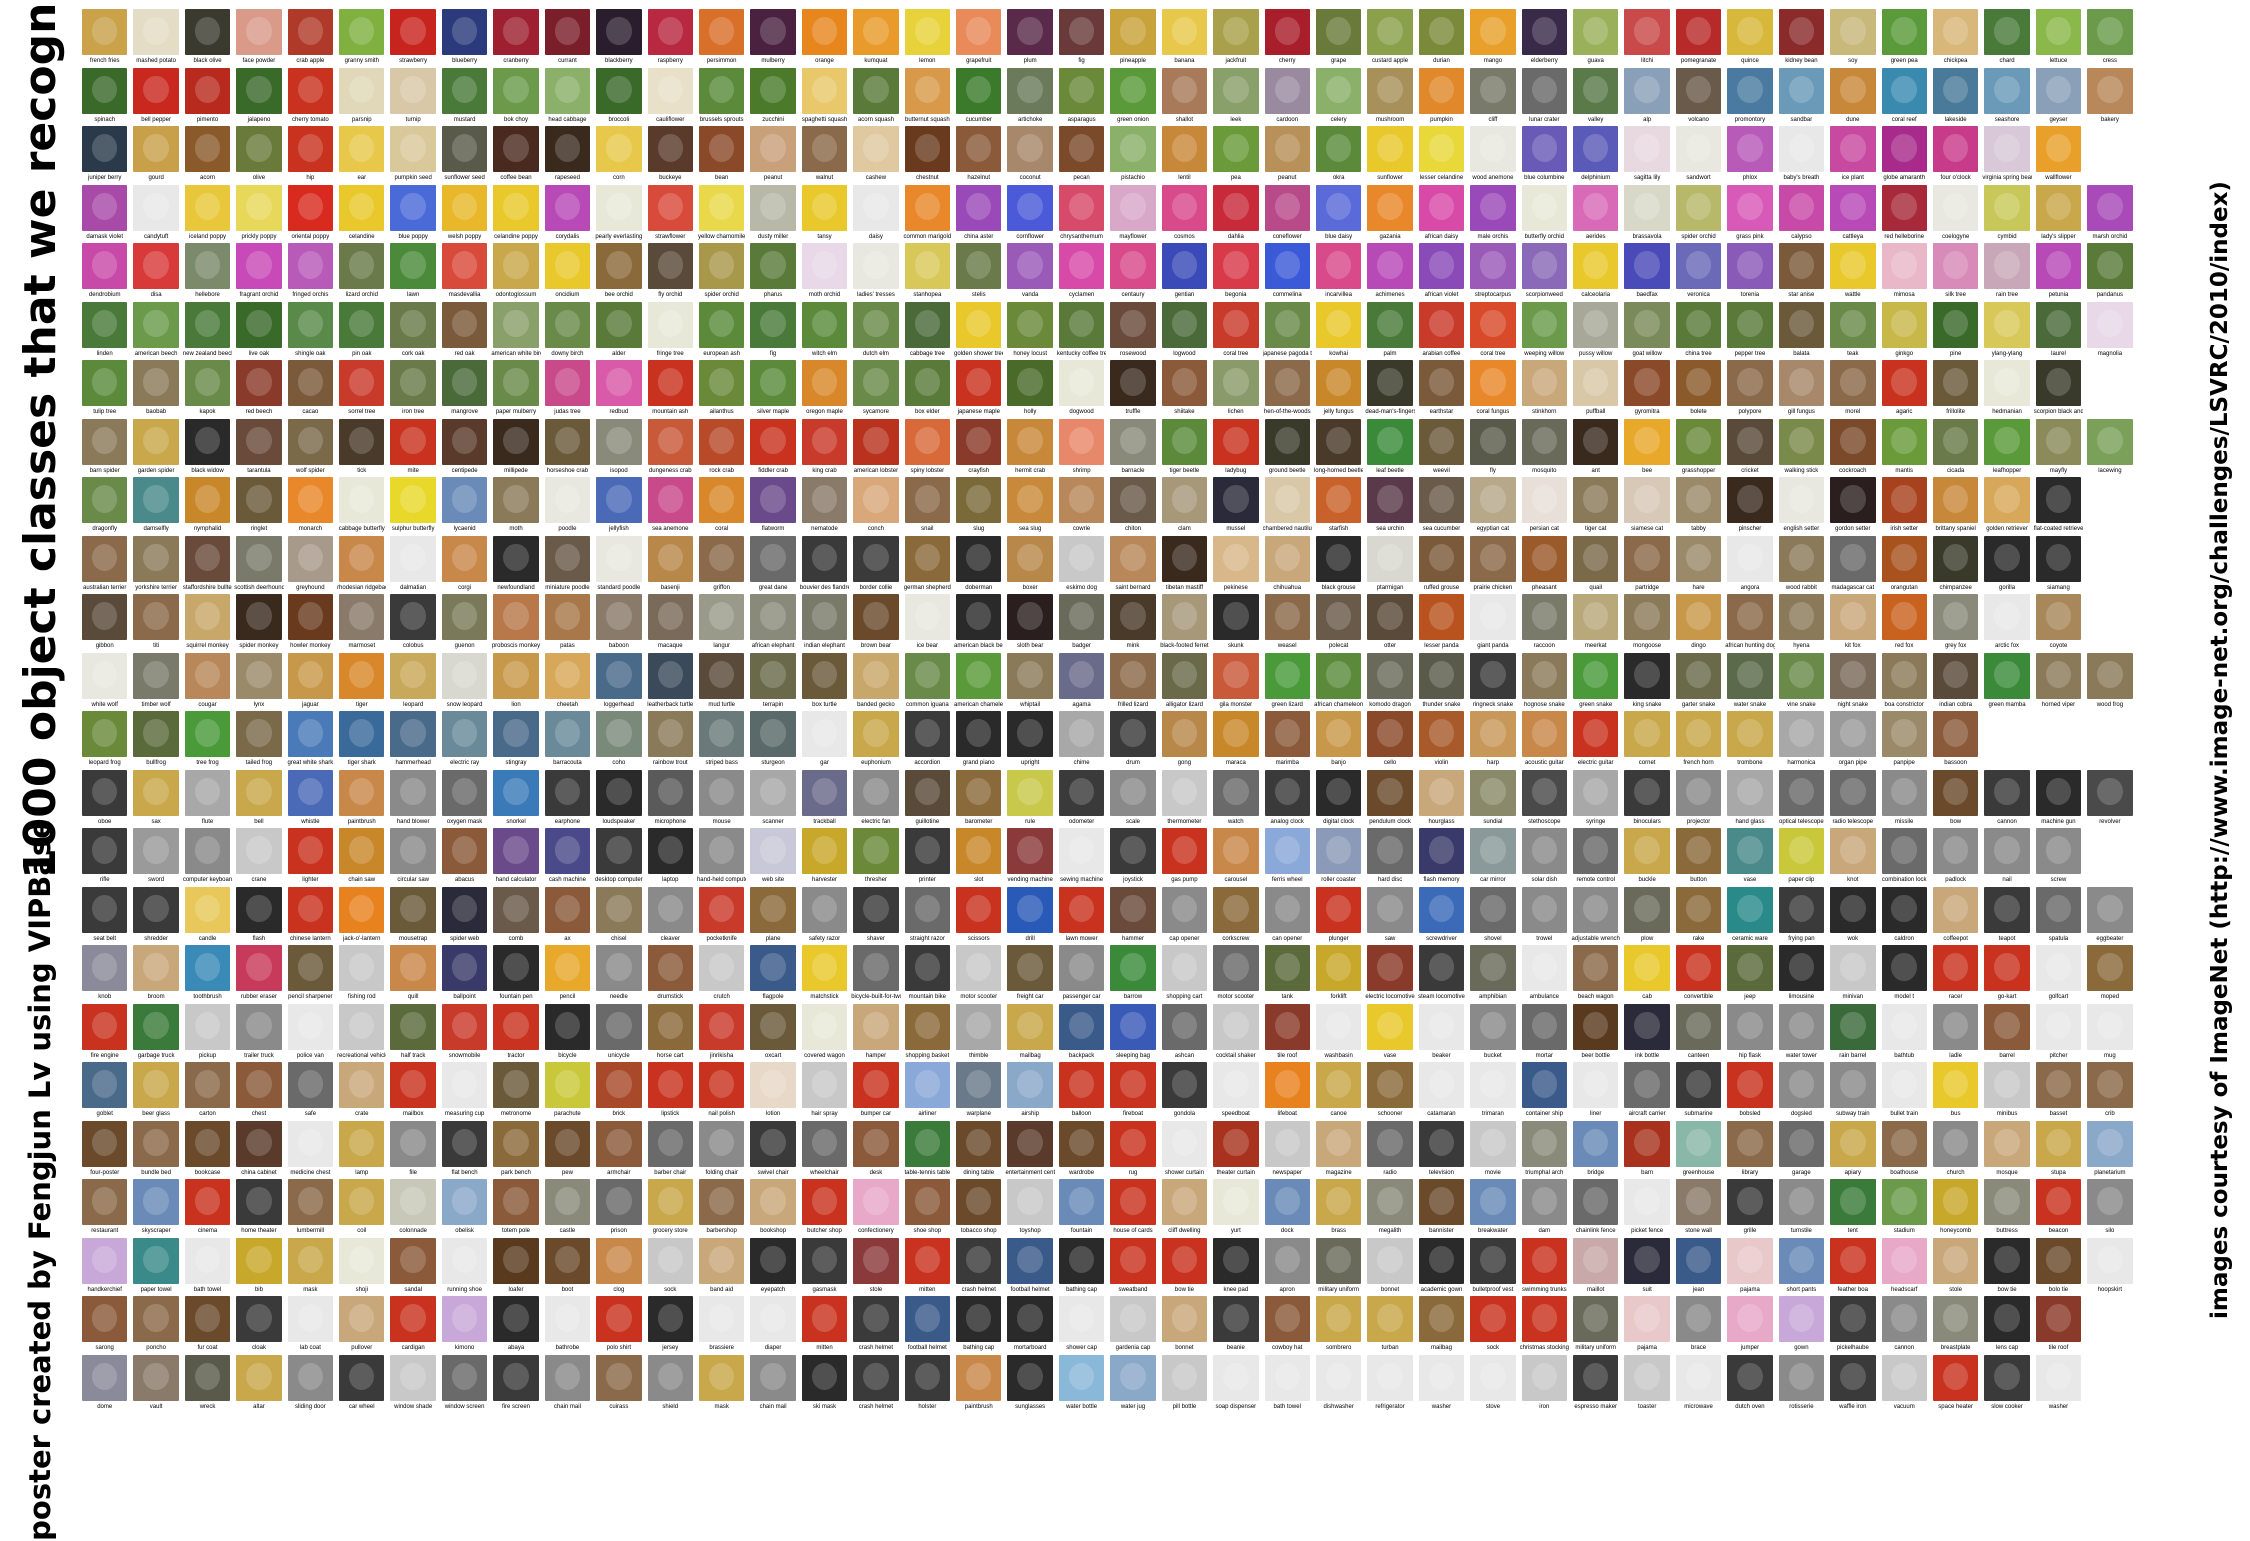 Image resolution: width=2250 pixels, height=1541 pixels. Describe the element at coordinates (1287, 938) in the screenshot. I see `class-label: can opener` at that location.